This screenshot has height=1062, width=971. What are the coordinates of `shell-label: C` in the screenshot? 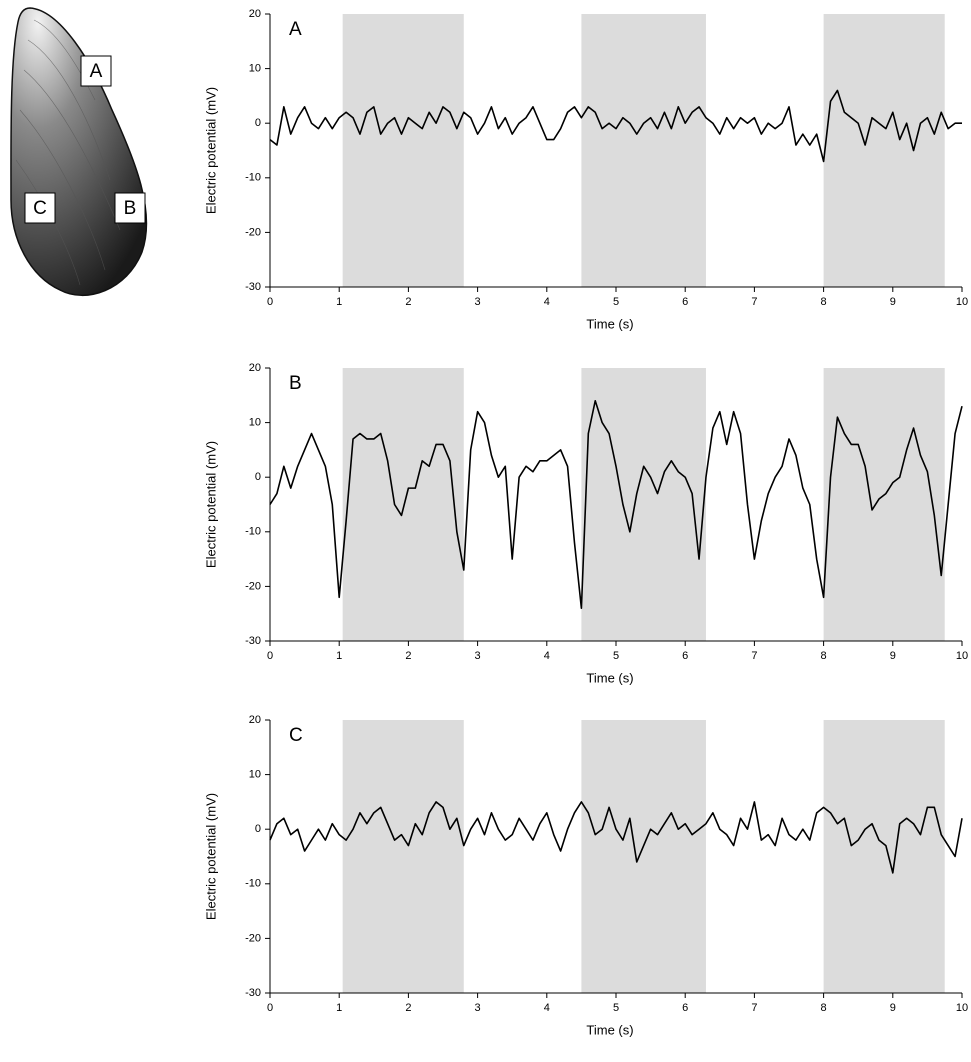 It's located at (40, 208).